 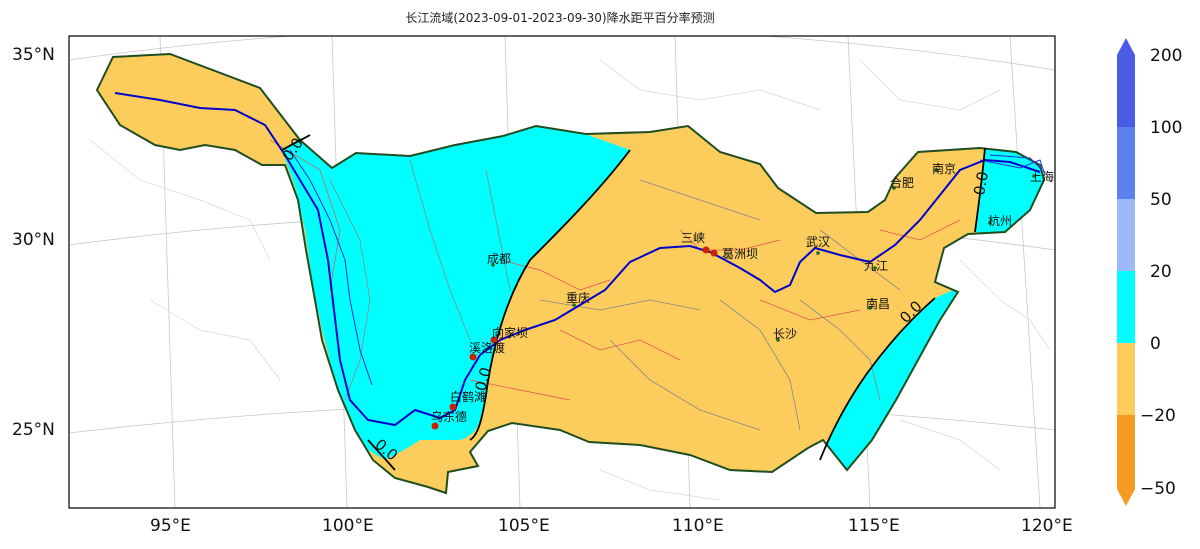 What do you see at coordinates (740, 254) in the screenshot?
I see `city-label-gezhouba: 葛洲坝` at bounding box center [740, 254].